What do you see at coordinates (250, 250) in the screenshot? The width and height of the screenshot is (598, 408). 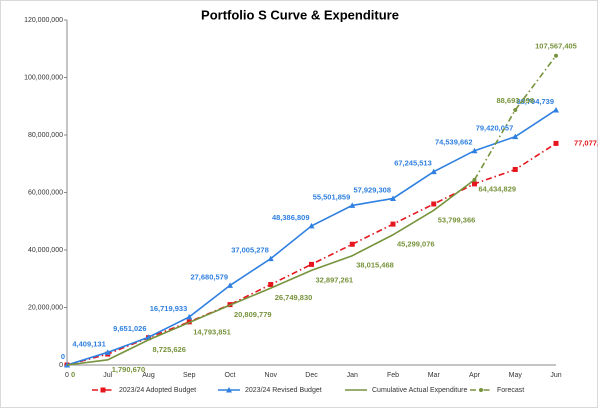 I see `data-label: 37,005,278` at bounding box center [250, 250].